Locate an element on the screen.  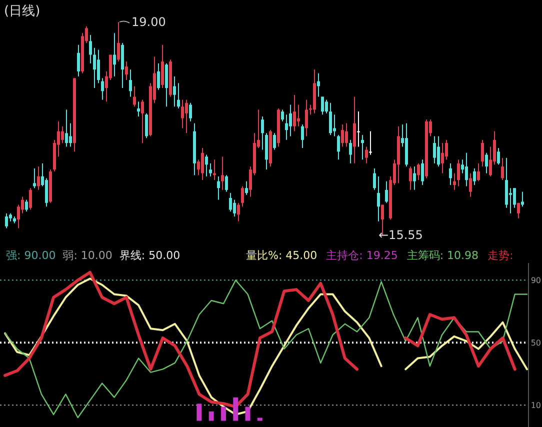
text: 主筹码: 10.98 is located at coordinates (442, 255).